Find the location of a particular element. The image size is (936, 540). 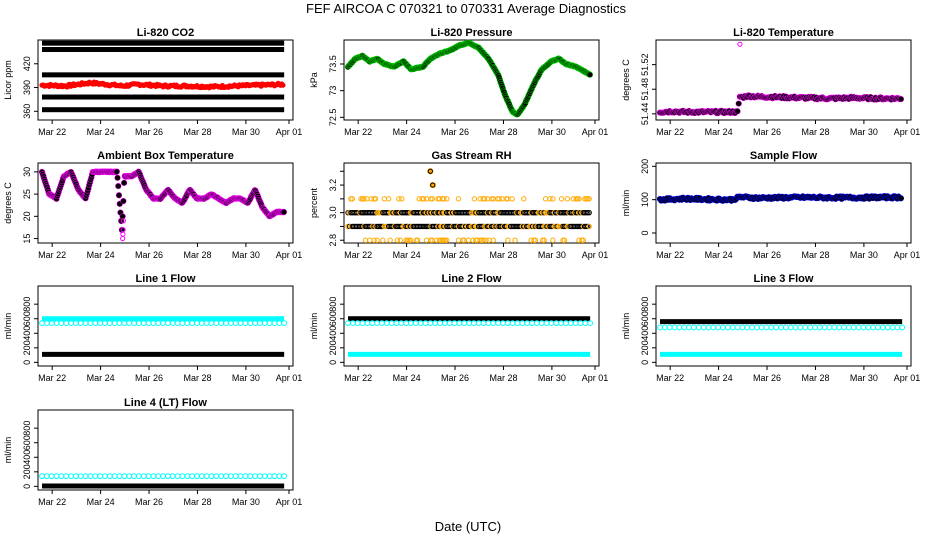

series-temperature is located at coordinates (780, 104).